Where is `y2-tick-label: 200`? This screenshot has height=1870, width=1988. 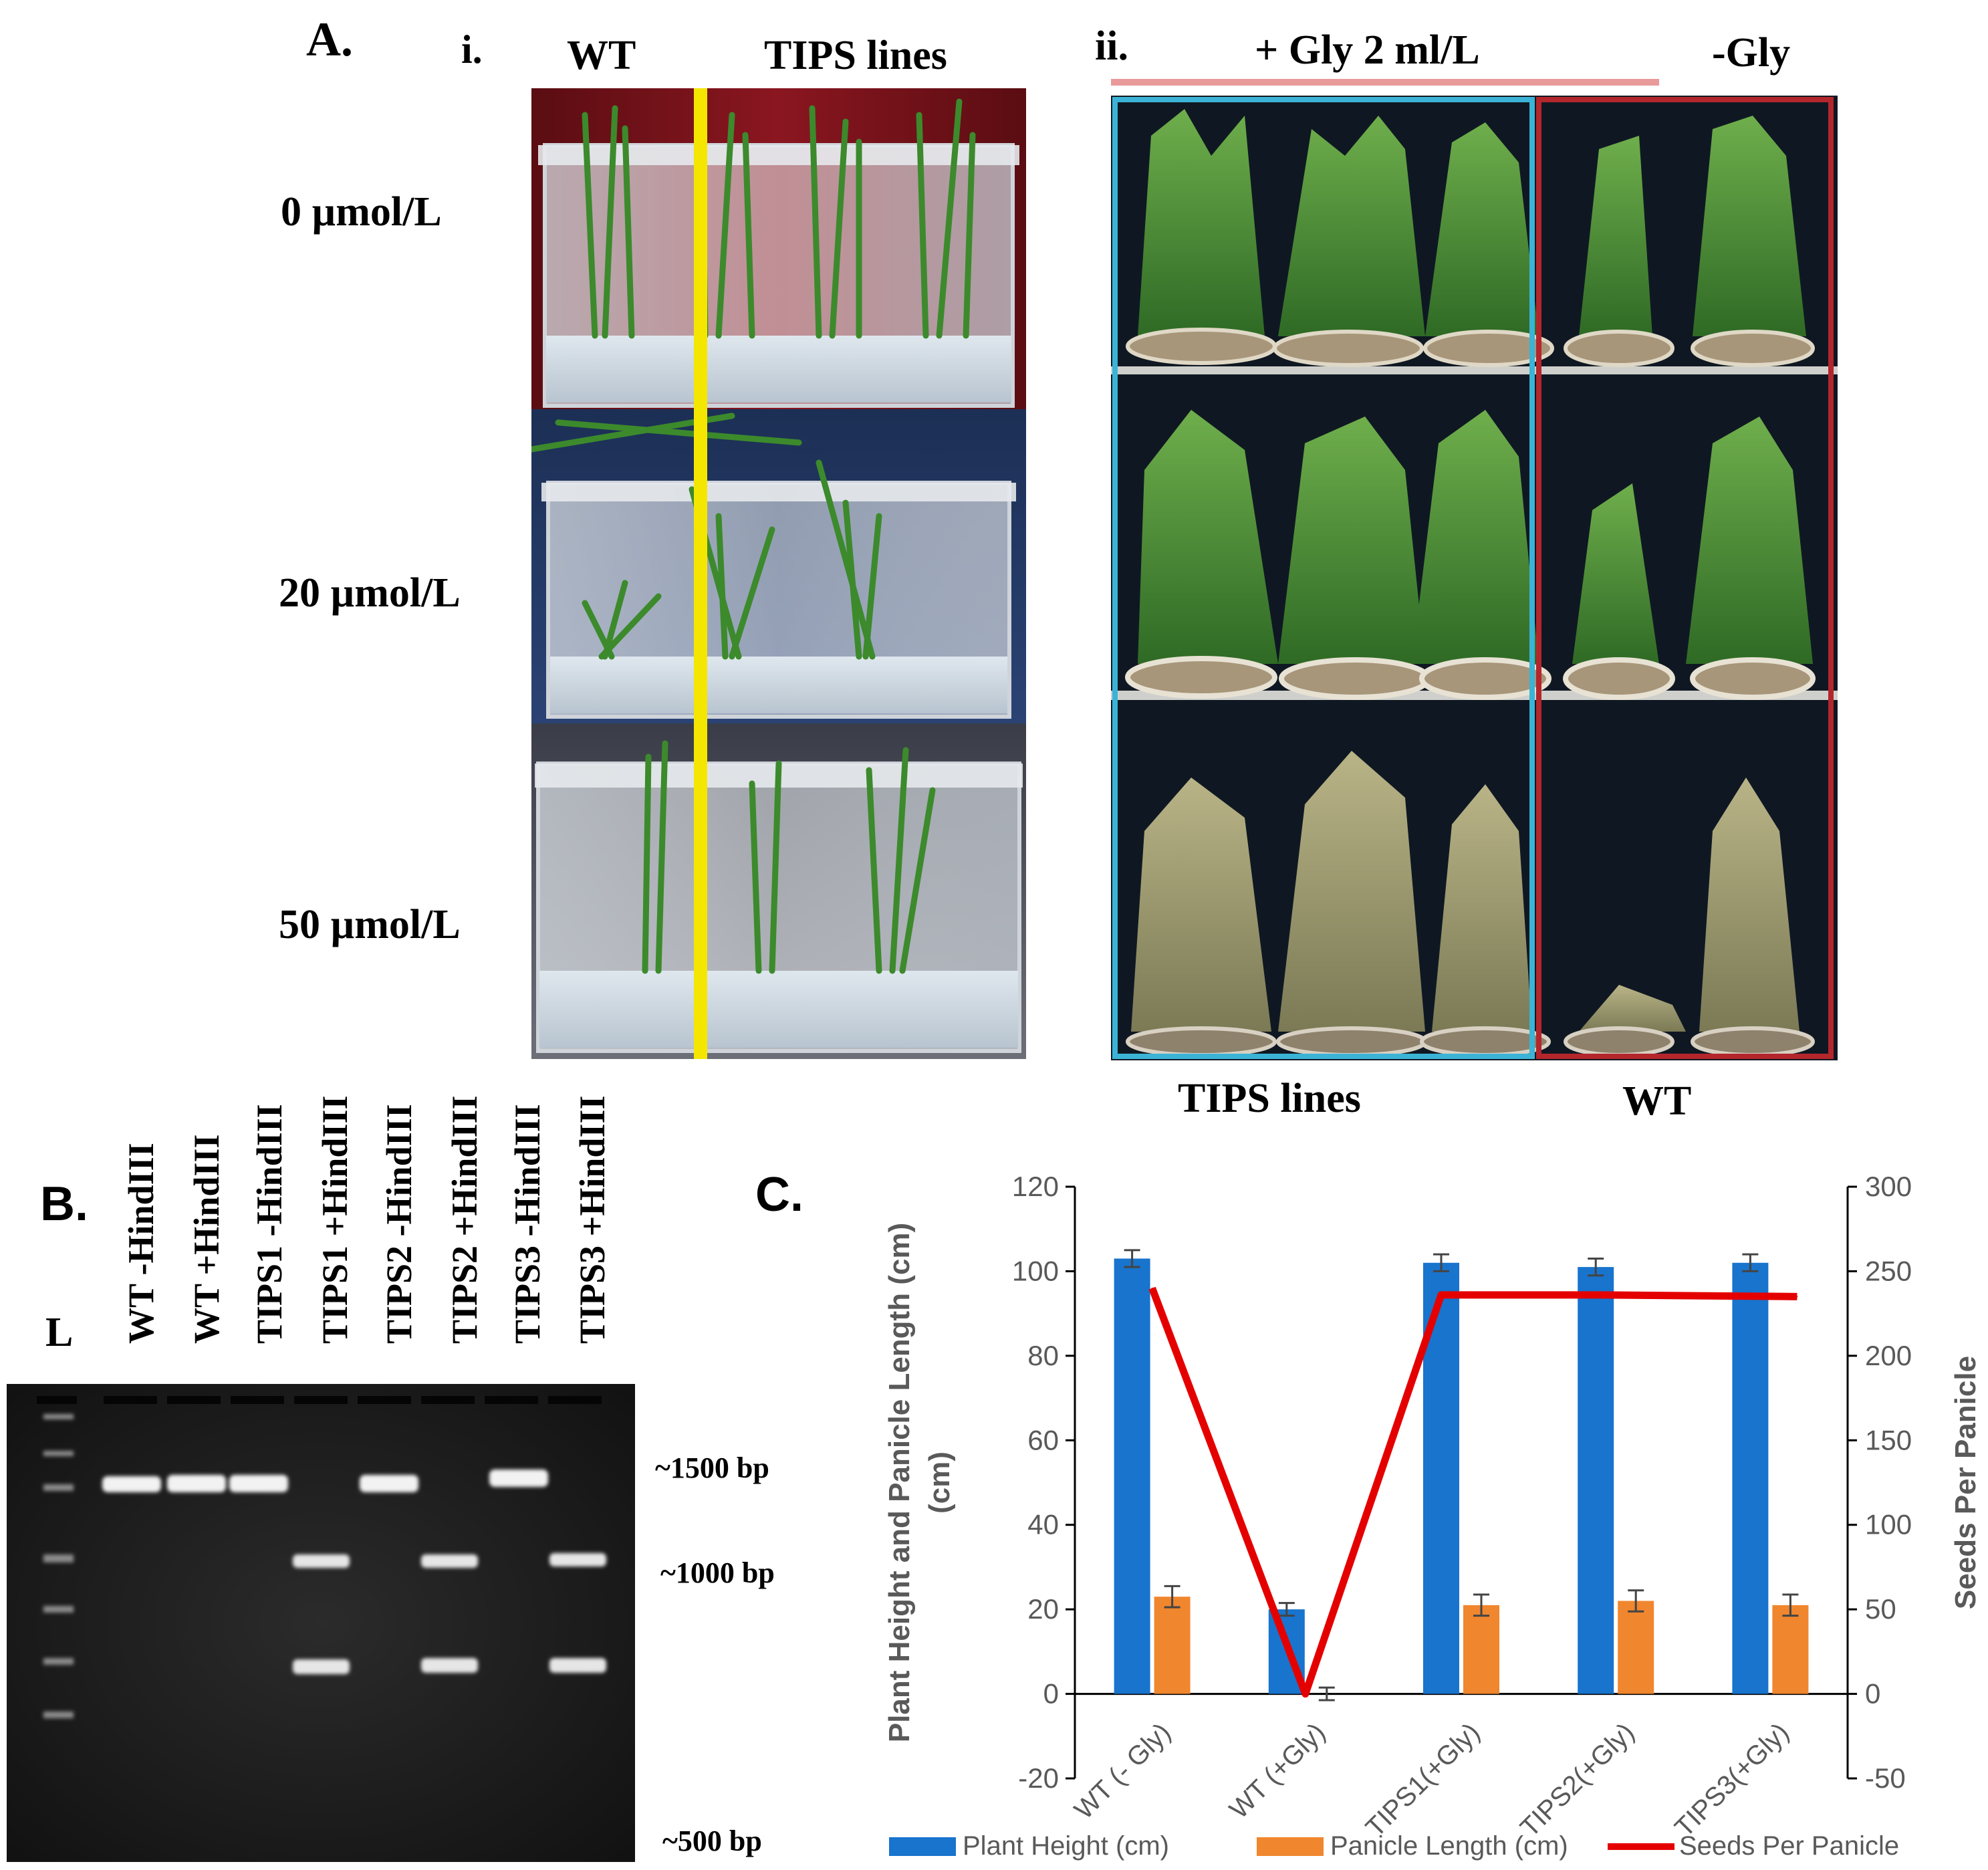
y2-tick-label: 200 is located at coordinates (1888, 1355).